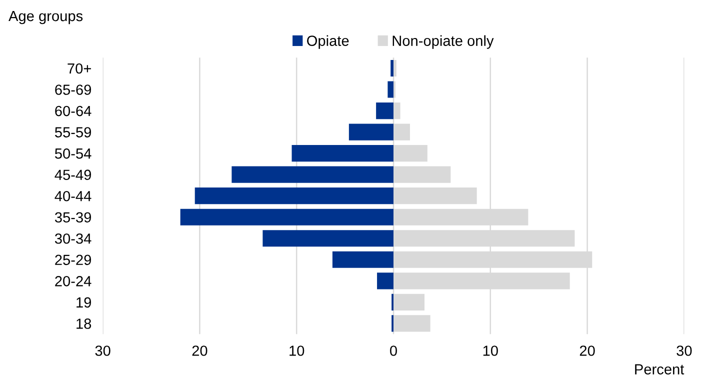  I want to click on legend-label: Opiate, so click(328, 42).